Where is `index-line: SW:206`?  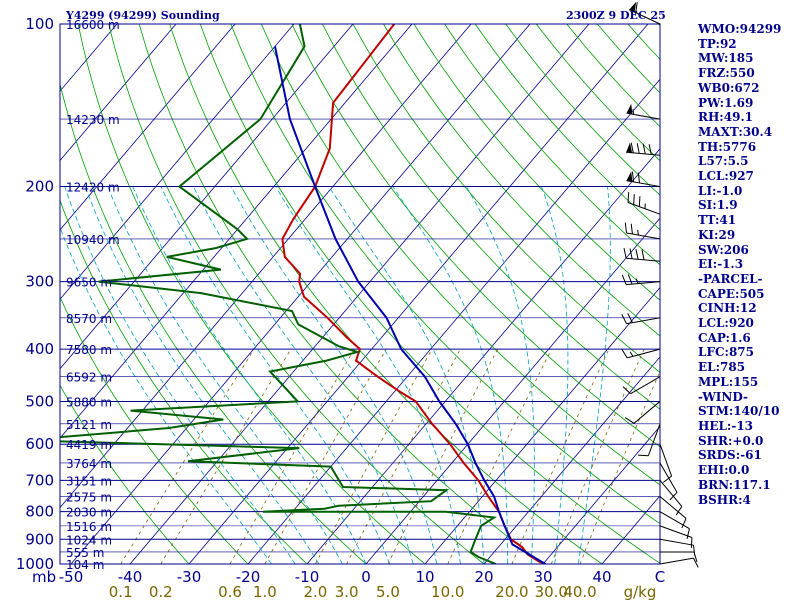
index-line: SW:206 is located at coordinates (723, 249).